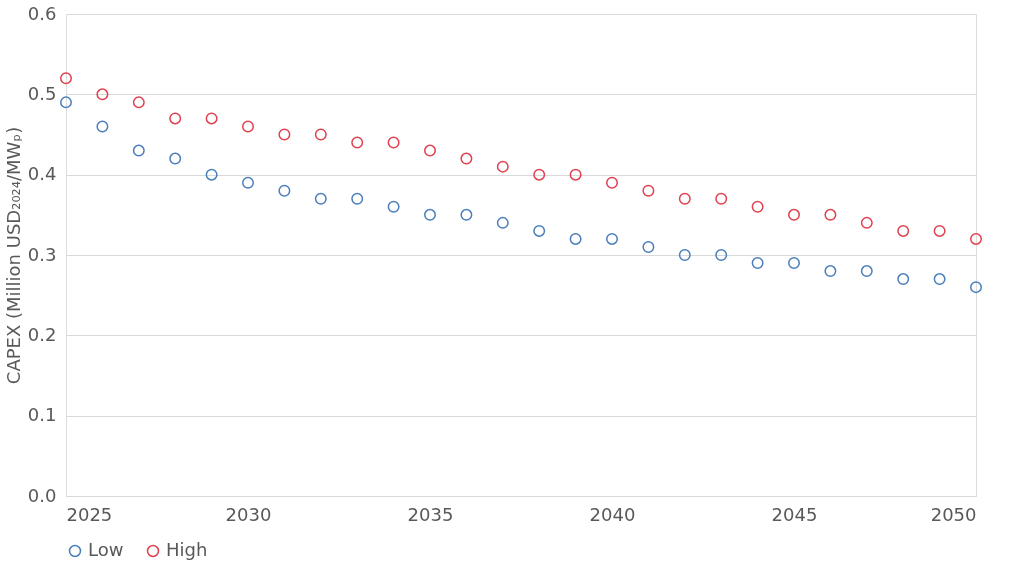  What do you see at coordinates (248, 514) in the screenshot?
I see `x-tick-label: 2030` at bounding box center [248, 514].